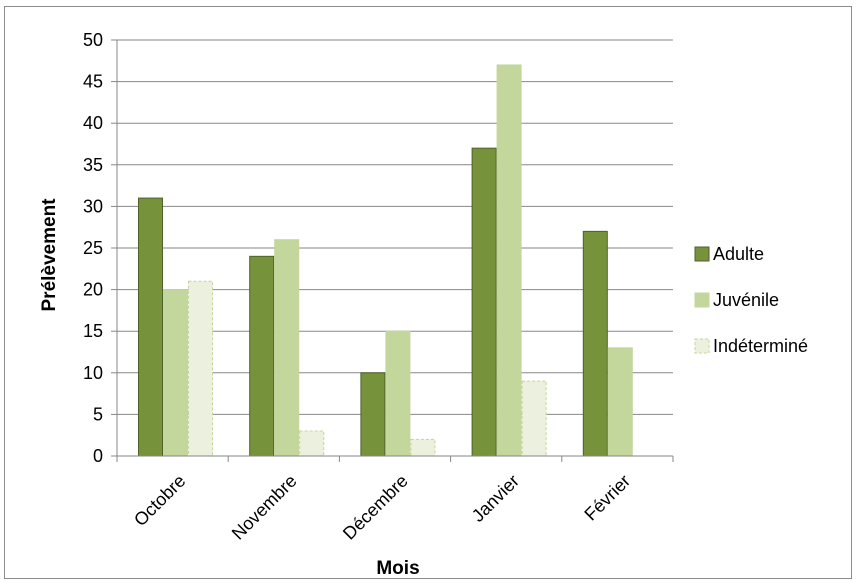 The image size is (856, 583). Describe the element at coordinates (93, 82) in the screenshot. I see `y-tick-label: 45` at that location.